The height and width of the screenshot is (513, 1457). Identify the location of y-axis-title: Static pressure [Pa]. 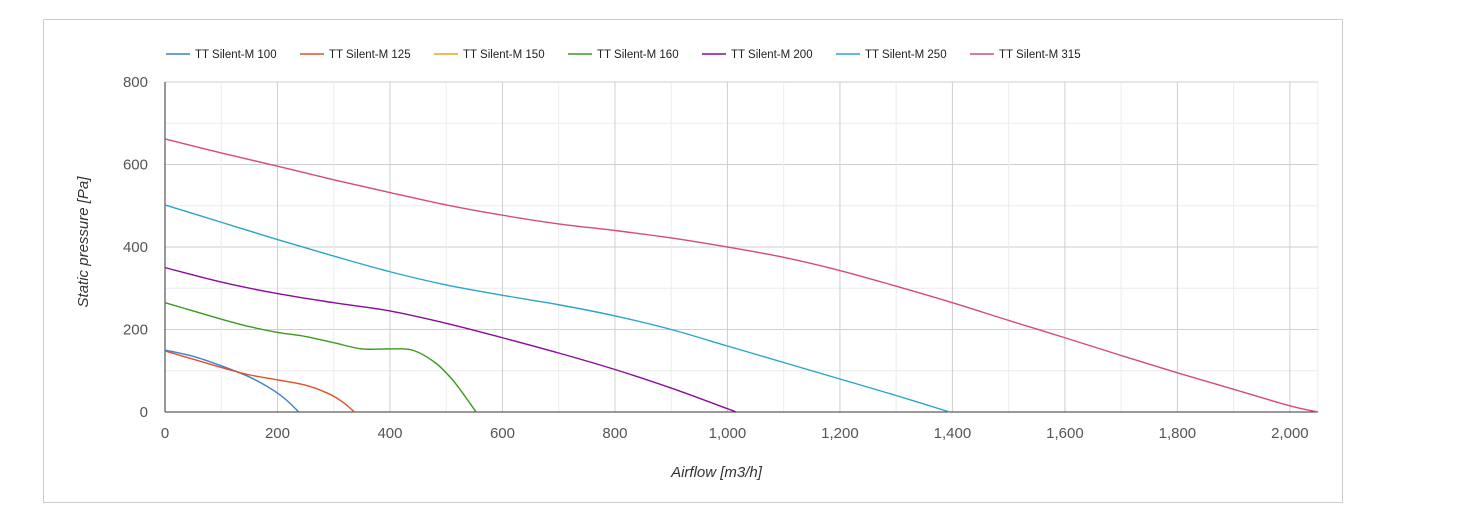
(83, 242).